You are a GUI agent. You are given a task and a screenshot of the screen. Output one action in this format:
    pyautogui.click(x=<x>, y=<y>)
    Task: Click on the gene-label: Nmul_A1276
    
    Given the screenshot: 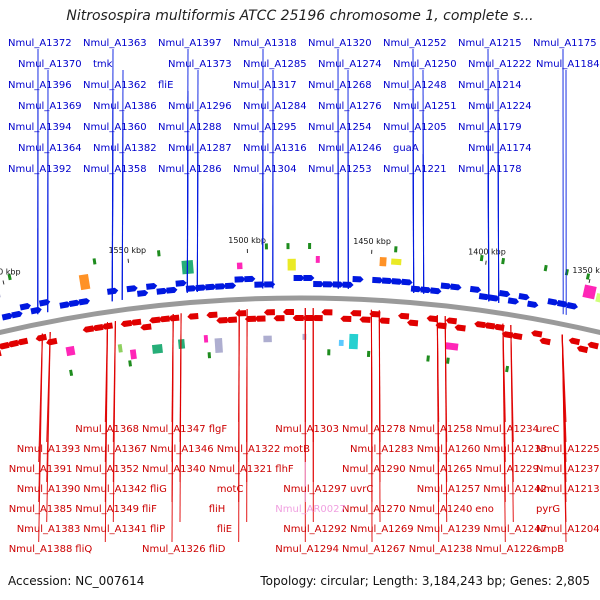 What is the action you would take?
    pyautogui.click(x=350, y=106)
    